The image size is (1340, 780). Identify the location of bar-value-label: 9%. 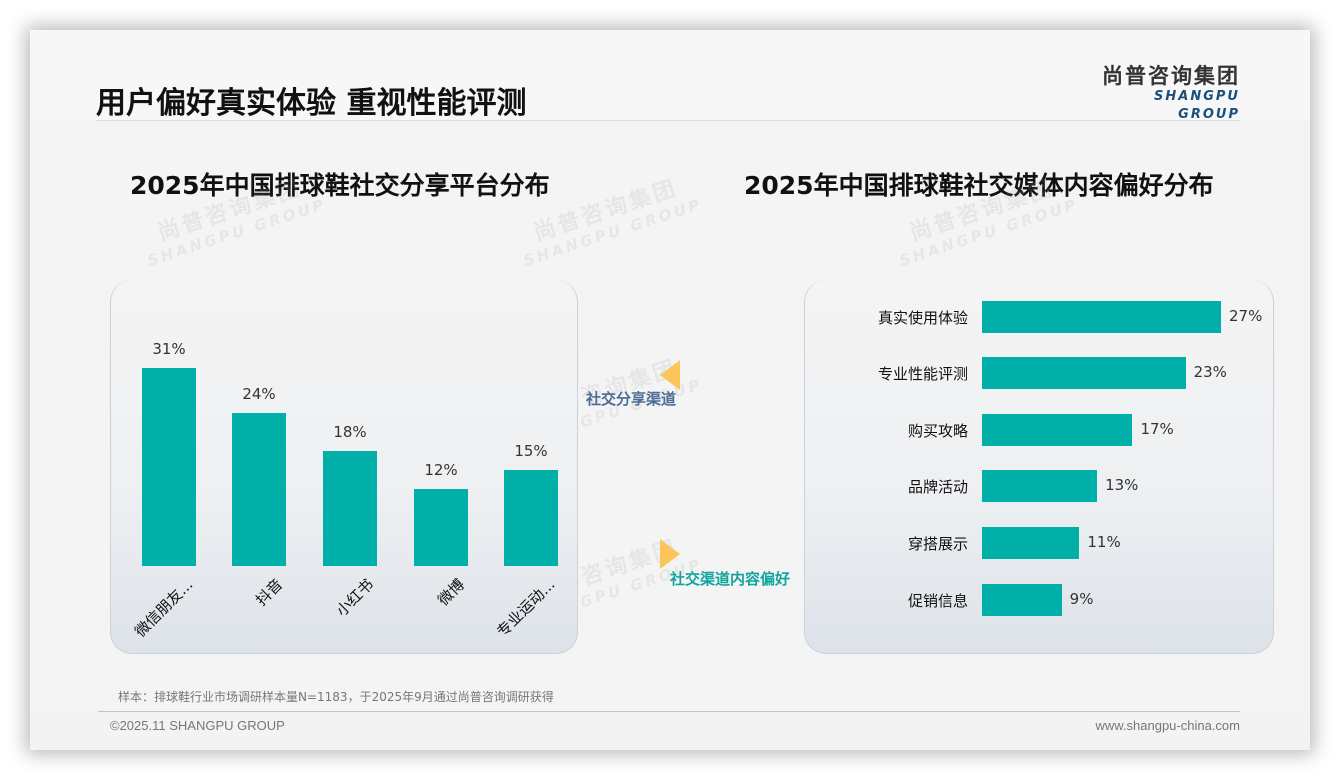
(1081, 599).